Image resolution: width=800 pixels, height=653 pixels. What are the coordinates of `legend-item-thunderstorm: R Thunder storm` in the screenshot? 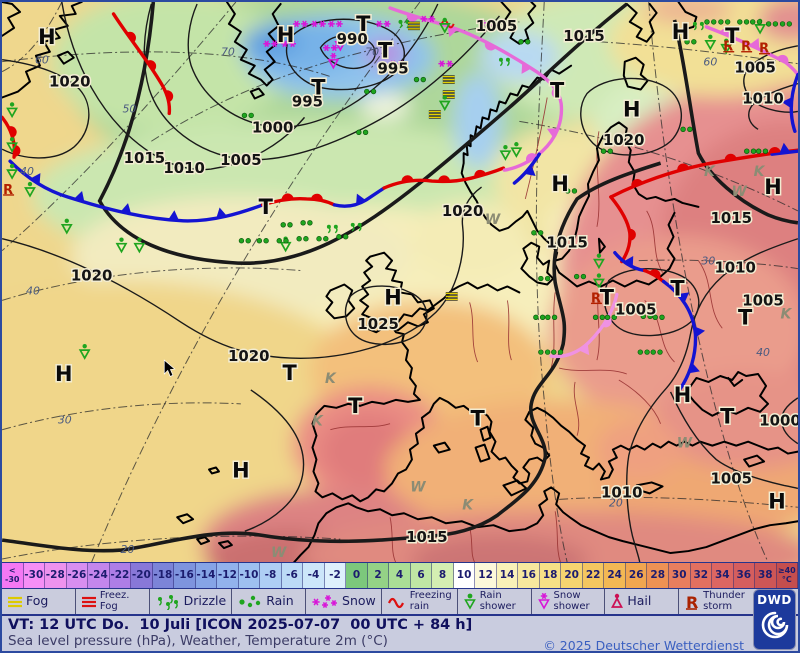 It's located at (715, 601).